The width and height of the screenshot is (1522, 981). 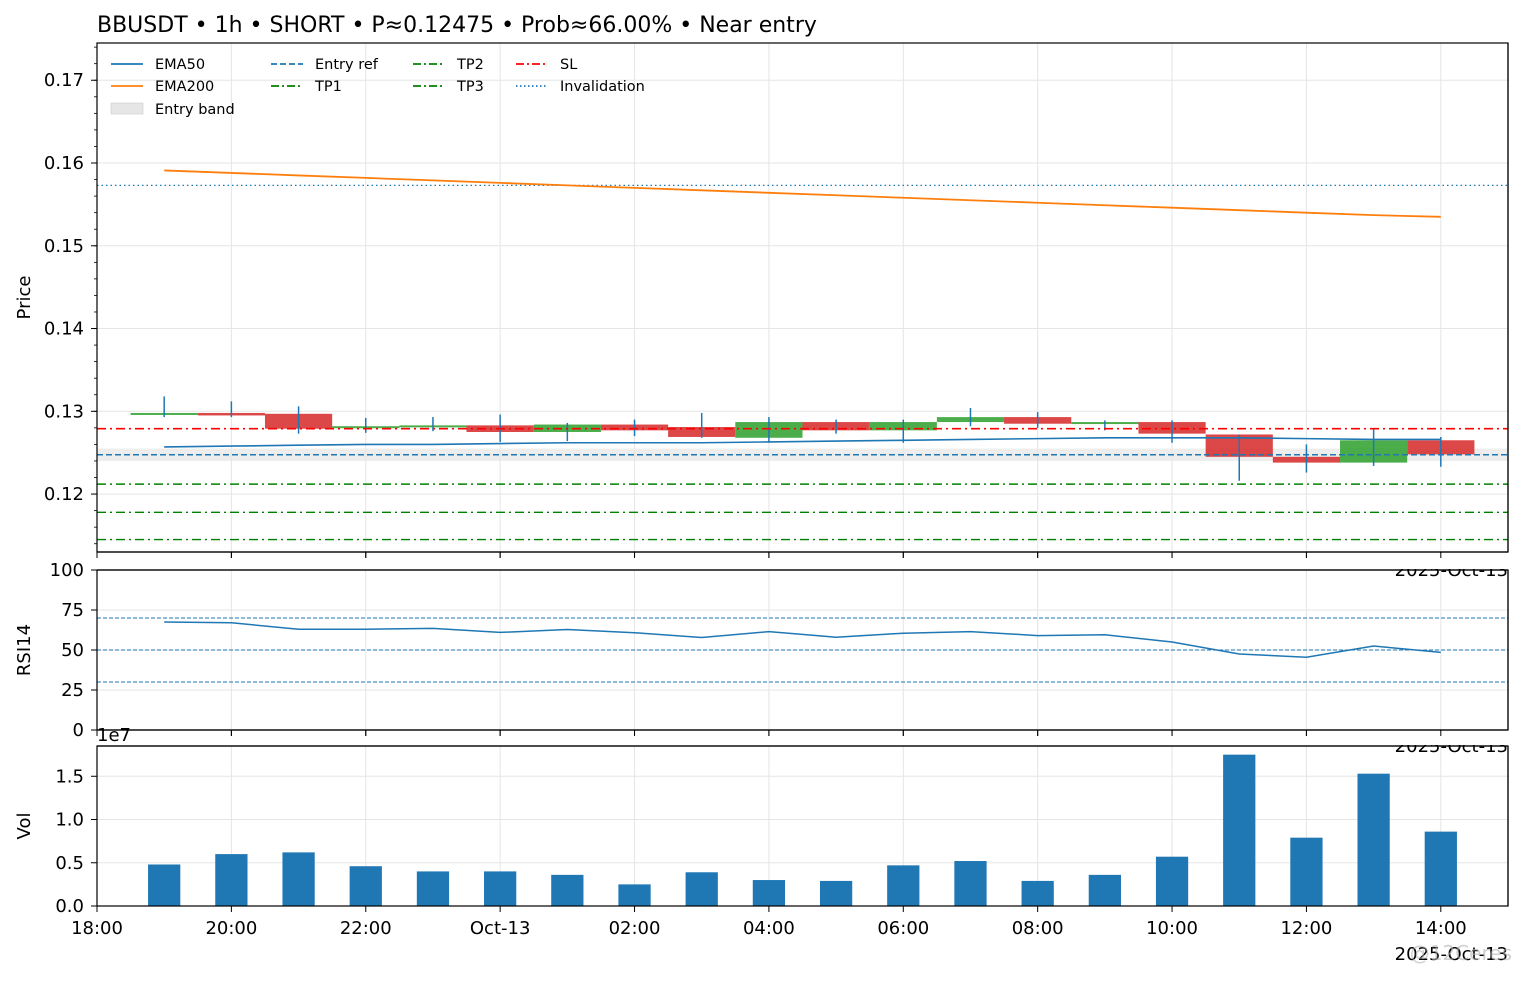 What do you see at coordinates (24, 826) in the screenshot?
I see `y-axis-label: Vol` at bounding box center [24, 826].